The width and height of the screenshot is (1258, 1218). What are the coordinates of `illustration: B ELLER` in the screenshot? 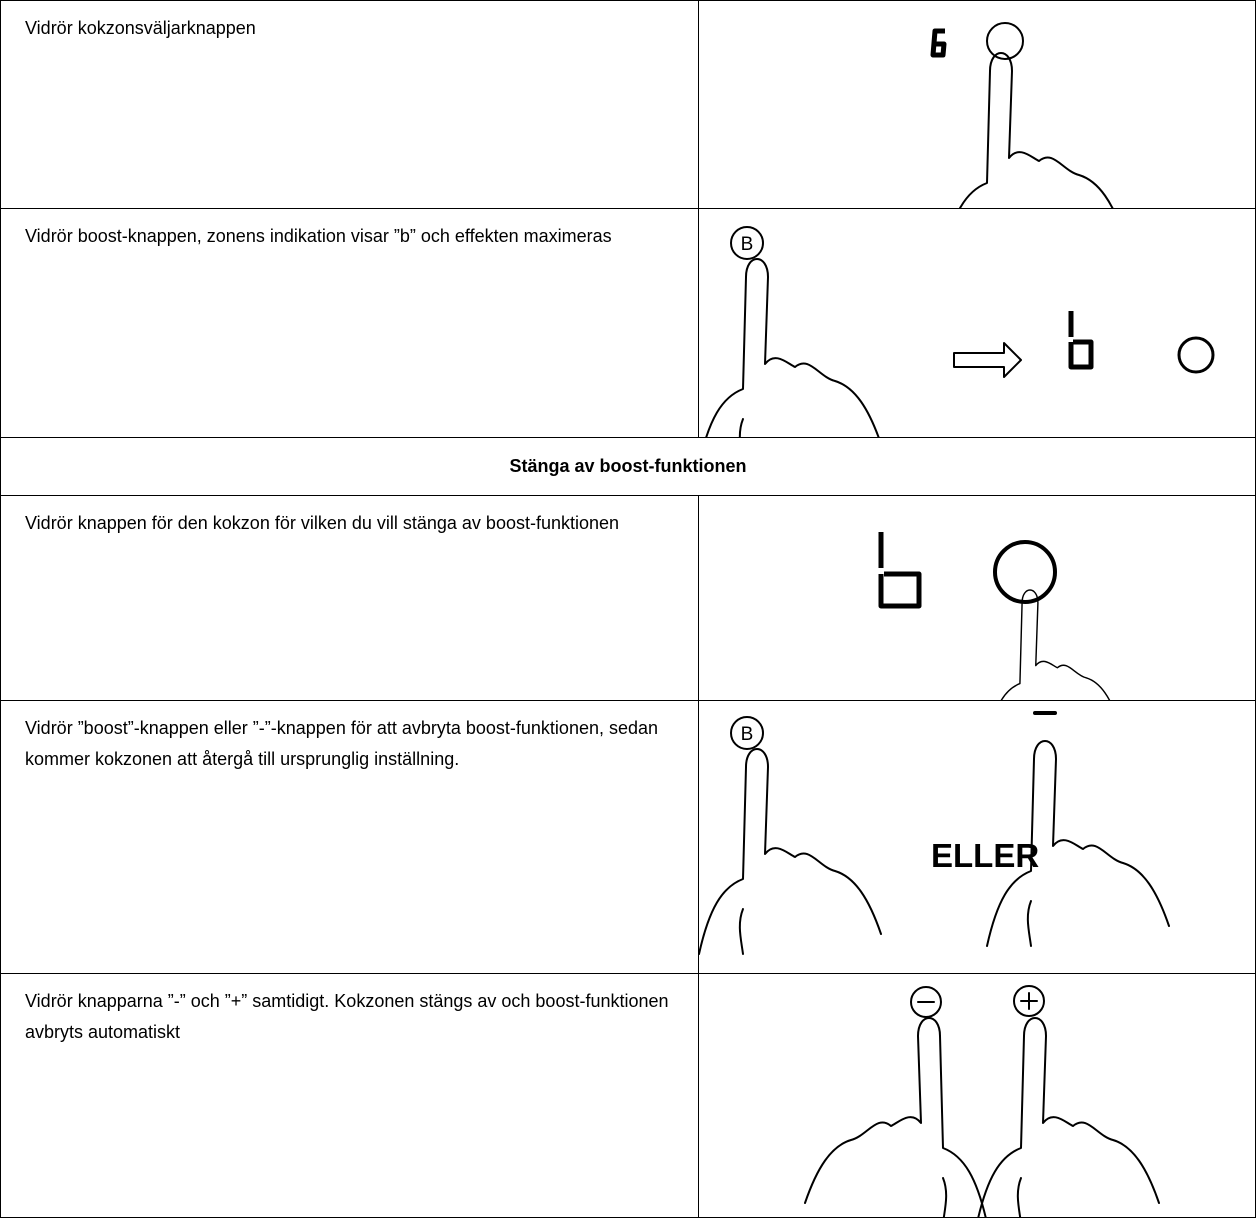 It's located at (934, 833).